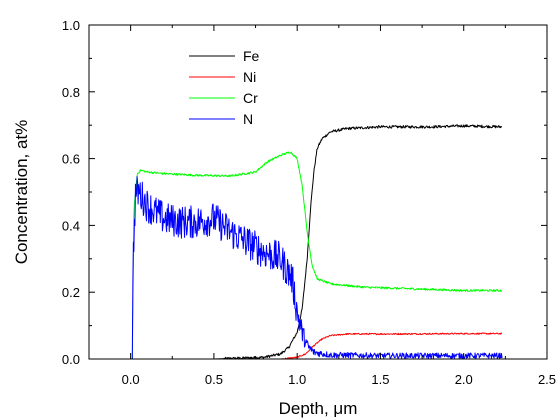  I want to click on legend-label-fe: Fe, so click(251, 56).